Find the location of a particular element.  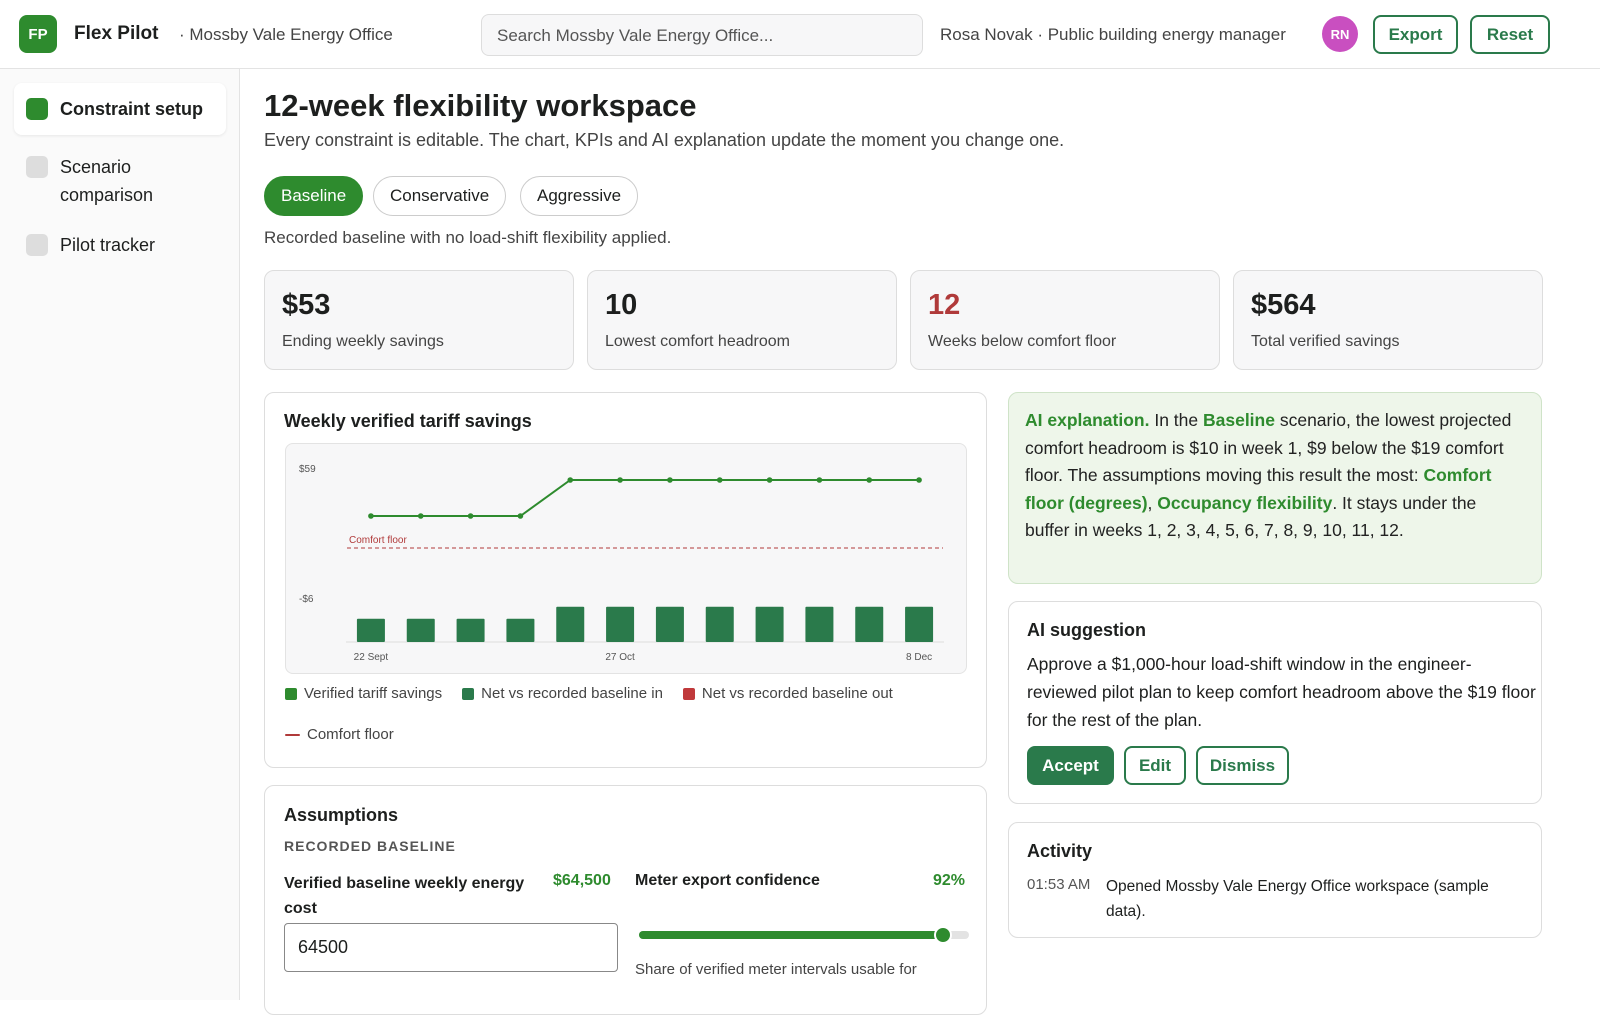

field-label: Verified baseline weekly energy cost is located at coordinates (404, 896).